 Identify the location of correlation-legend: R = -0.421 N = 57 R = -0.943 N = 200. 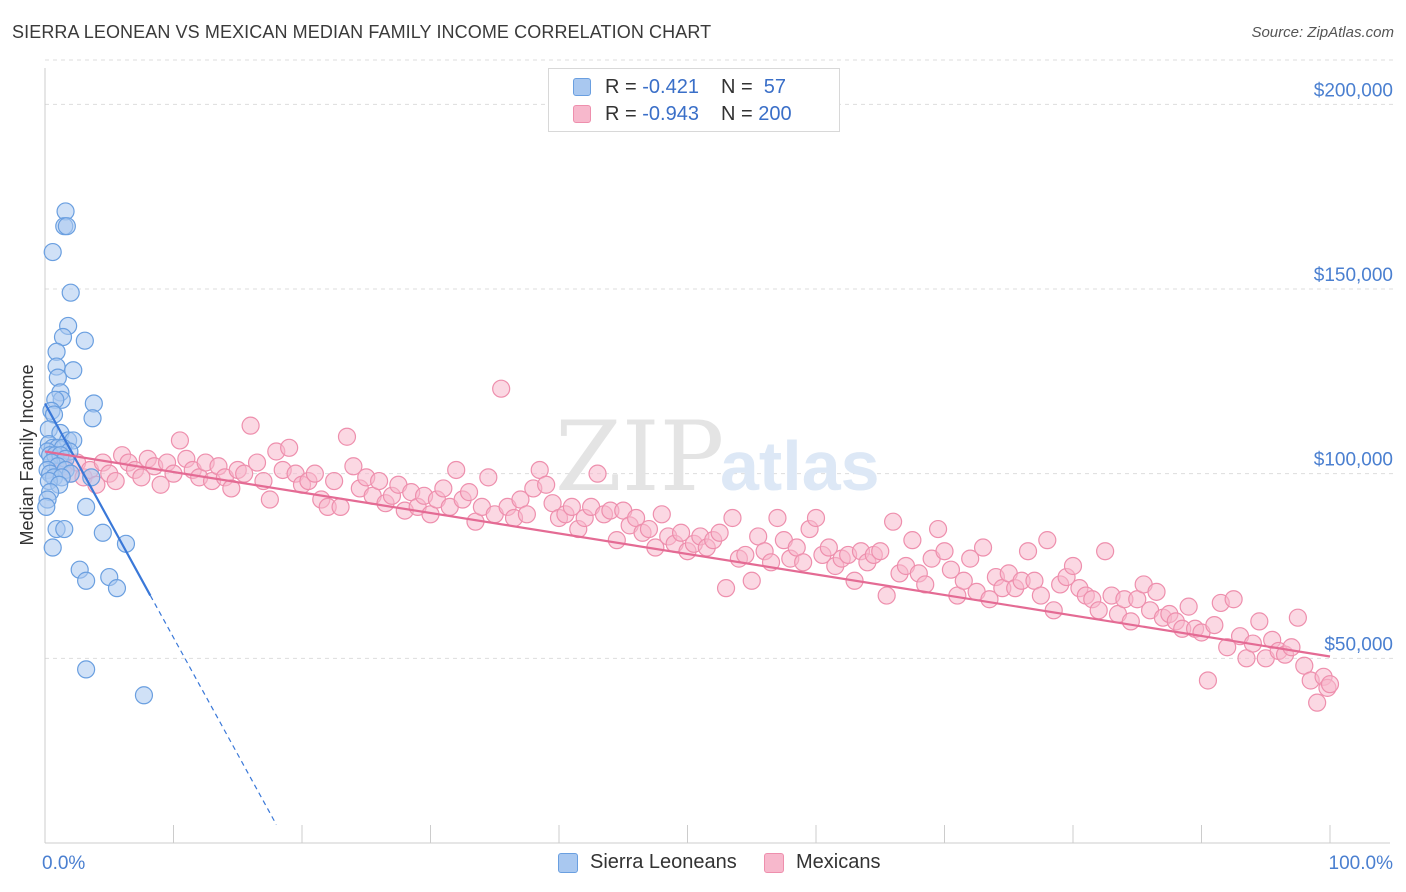
(694, 100).